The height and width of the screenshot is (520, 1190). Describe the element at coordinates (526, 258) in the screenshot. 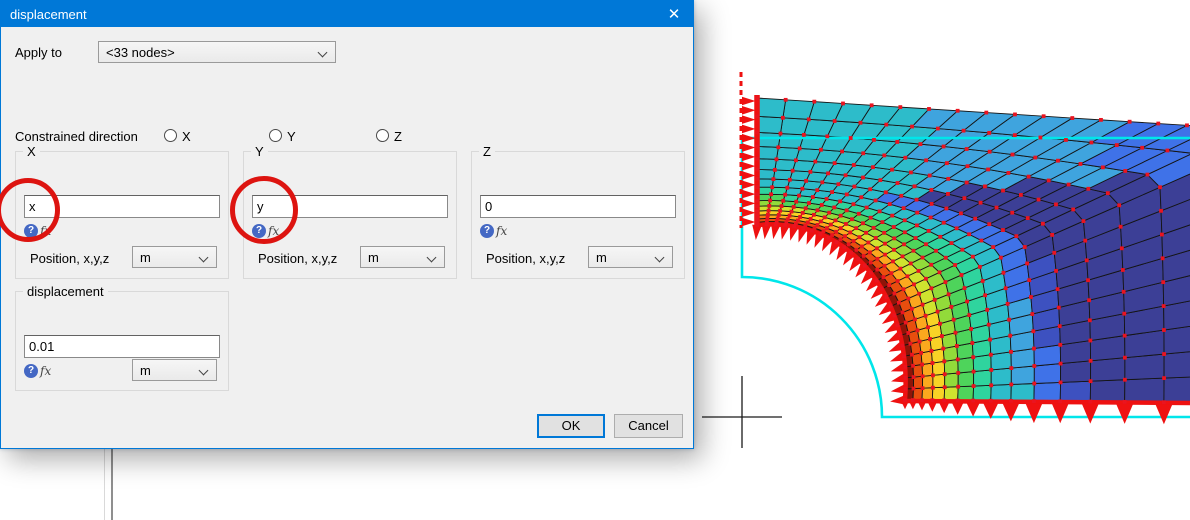

I see `z-position-unit-label: Position, x,y,z` at that location.